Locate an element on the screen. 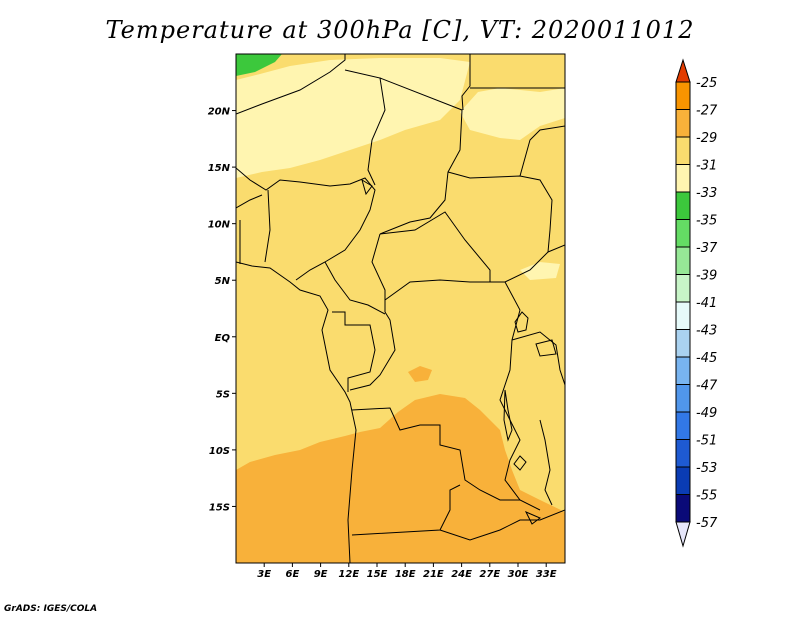  colorbar-label: -27 is located at coordinates (707, 111).